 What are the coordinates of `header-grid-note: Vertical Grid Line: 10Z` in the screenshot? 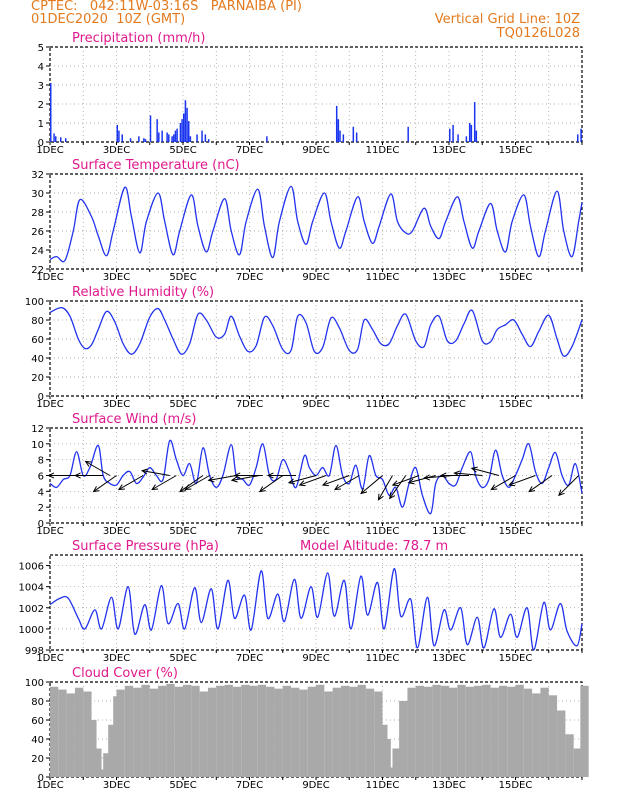 It's located at (507, 19).